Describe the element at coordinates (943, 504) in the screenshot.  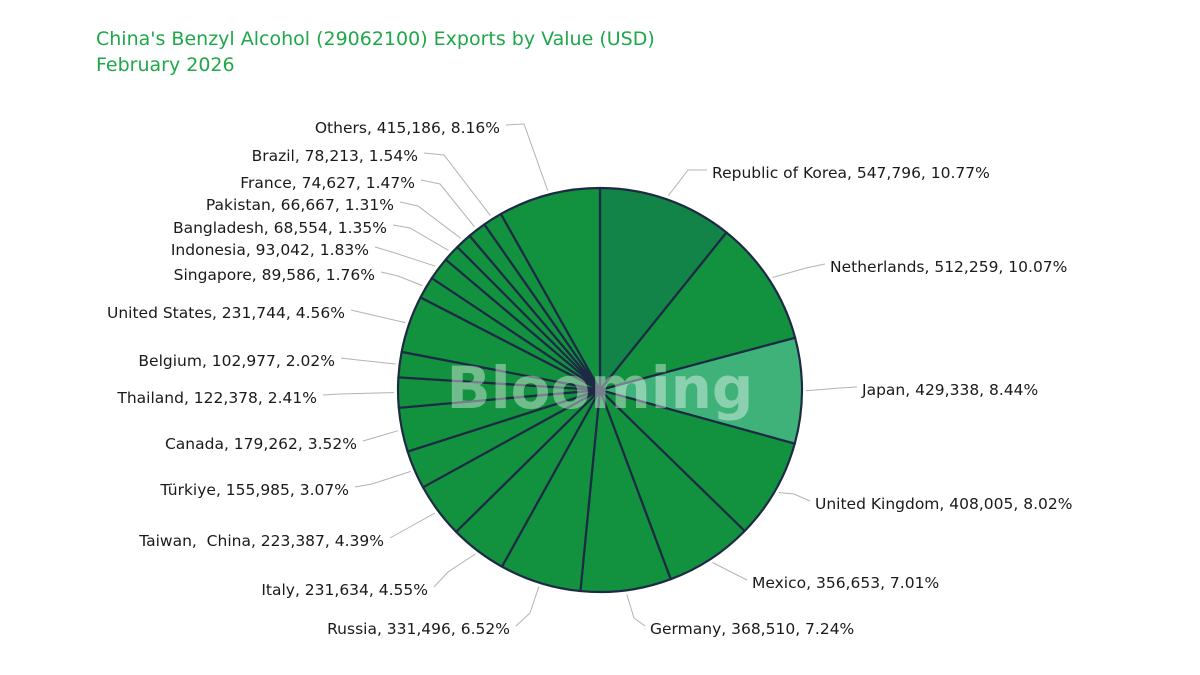
I see `slice-label: United Kingdom, 408,005, 8.02%` at that location.